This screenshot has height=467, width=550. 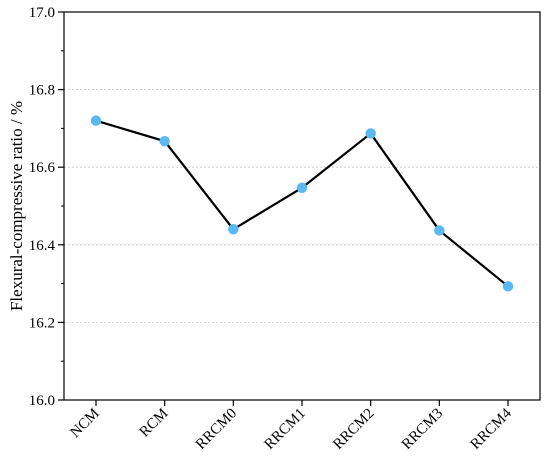 What do you see at coordinates (353, 429) in the screenshot?
I see `x-tick-label: RRCM2` at bounding box center [353, 429].